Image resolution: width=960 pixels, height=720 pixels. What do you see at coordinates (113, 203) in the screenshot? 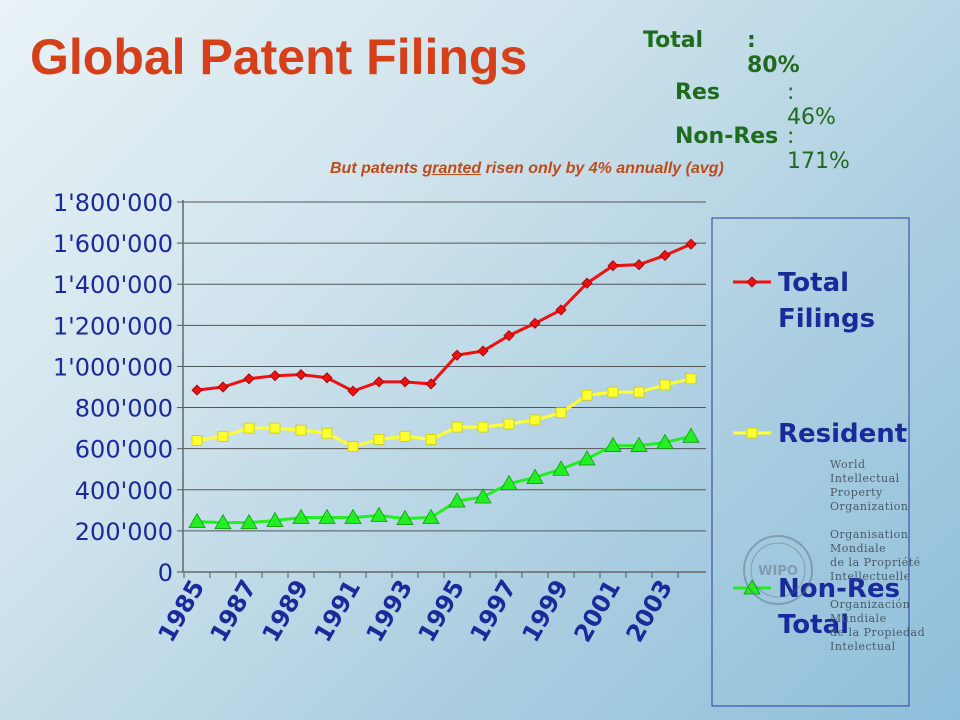
I see `y-tick-label: 1'800'000` at bounding box center [113, 203].